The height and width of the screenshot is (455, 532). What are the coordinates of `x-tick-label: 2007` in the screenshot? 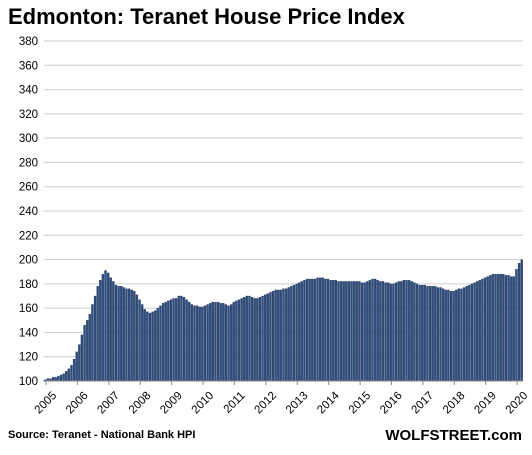 It's located at (108, 403).